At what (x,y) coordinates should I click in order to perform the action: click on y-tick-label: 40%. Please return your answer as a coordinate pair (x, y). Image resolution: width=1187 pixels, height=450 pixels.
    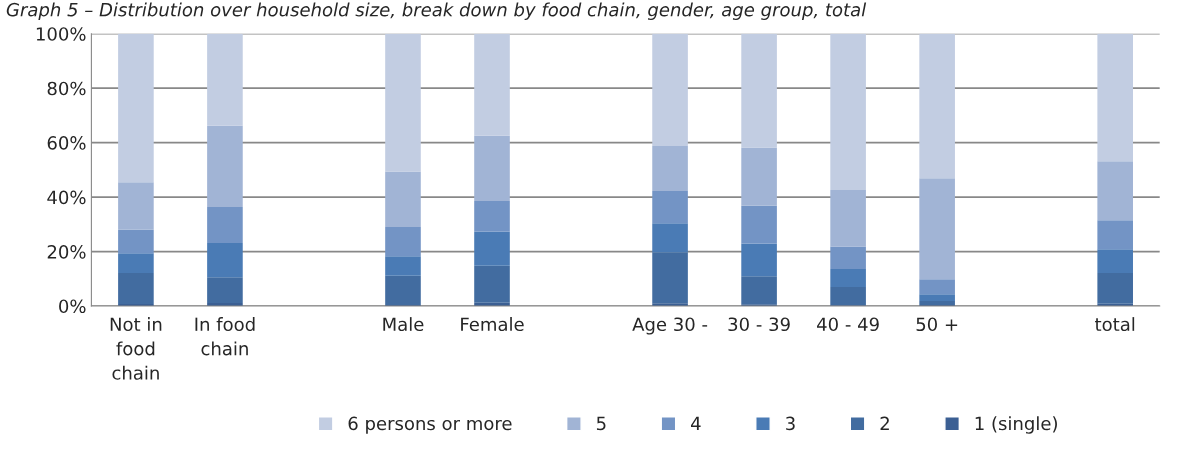
    Looking at the image, I should click on (66, 197).